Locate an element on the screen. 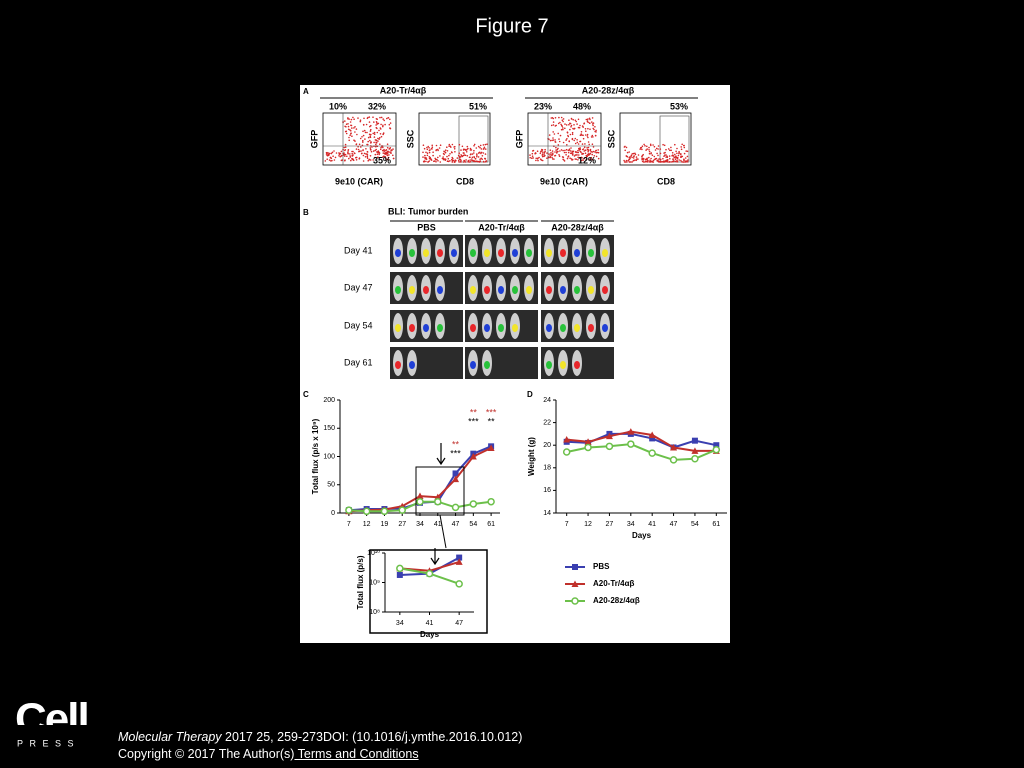  y-tick-label: 100 is located at coordinates (329, 456).